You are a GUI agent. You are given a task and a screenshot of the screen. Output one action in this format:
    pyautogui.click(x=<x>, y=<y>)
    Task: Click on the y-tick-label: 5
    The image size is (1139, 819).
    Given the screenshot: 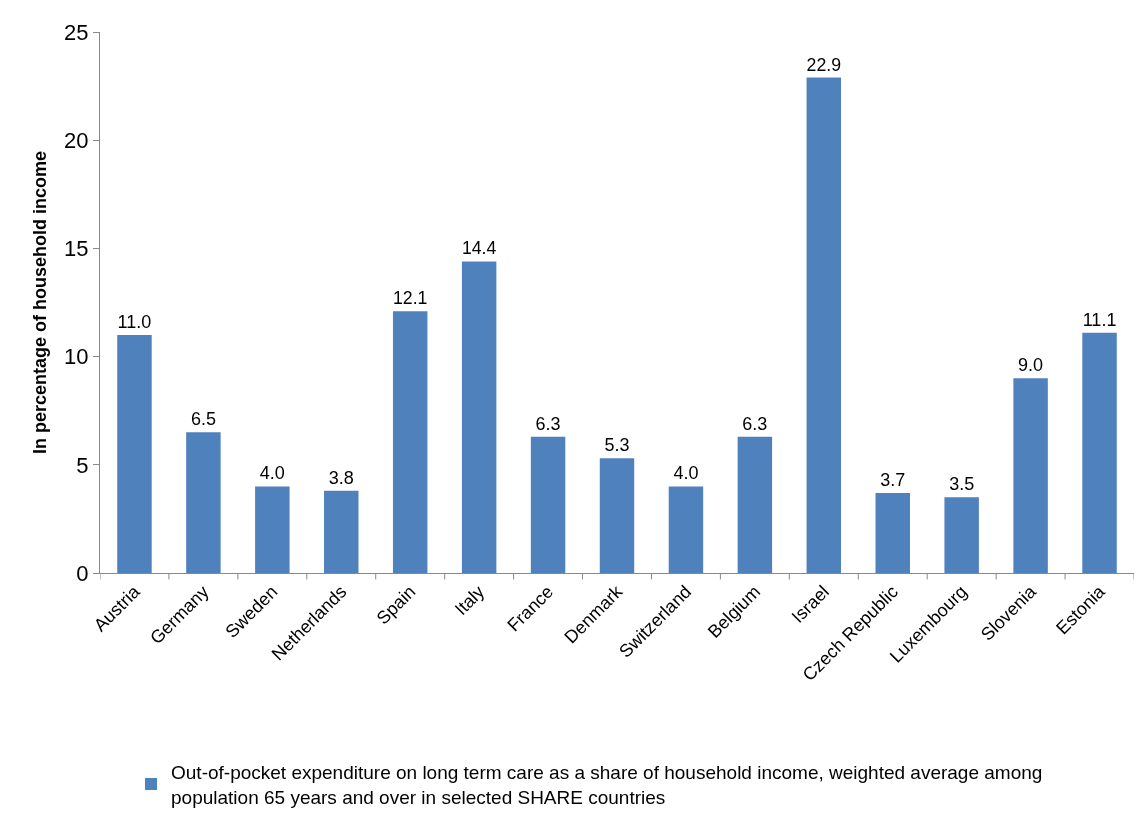 What is the action you would take?
    pyautogui.click(x=82, y=465)
    